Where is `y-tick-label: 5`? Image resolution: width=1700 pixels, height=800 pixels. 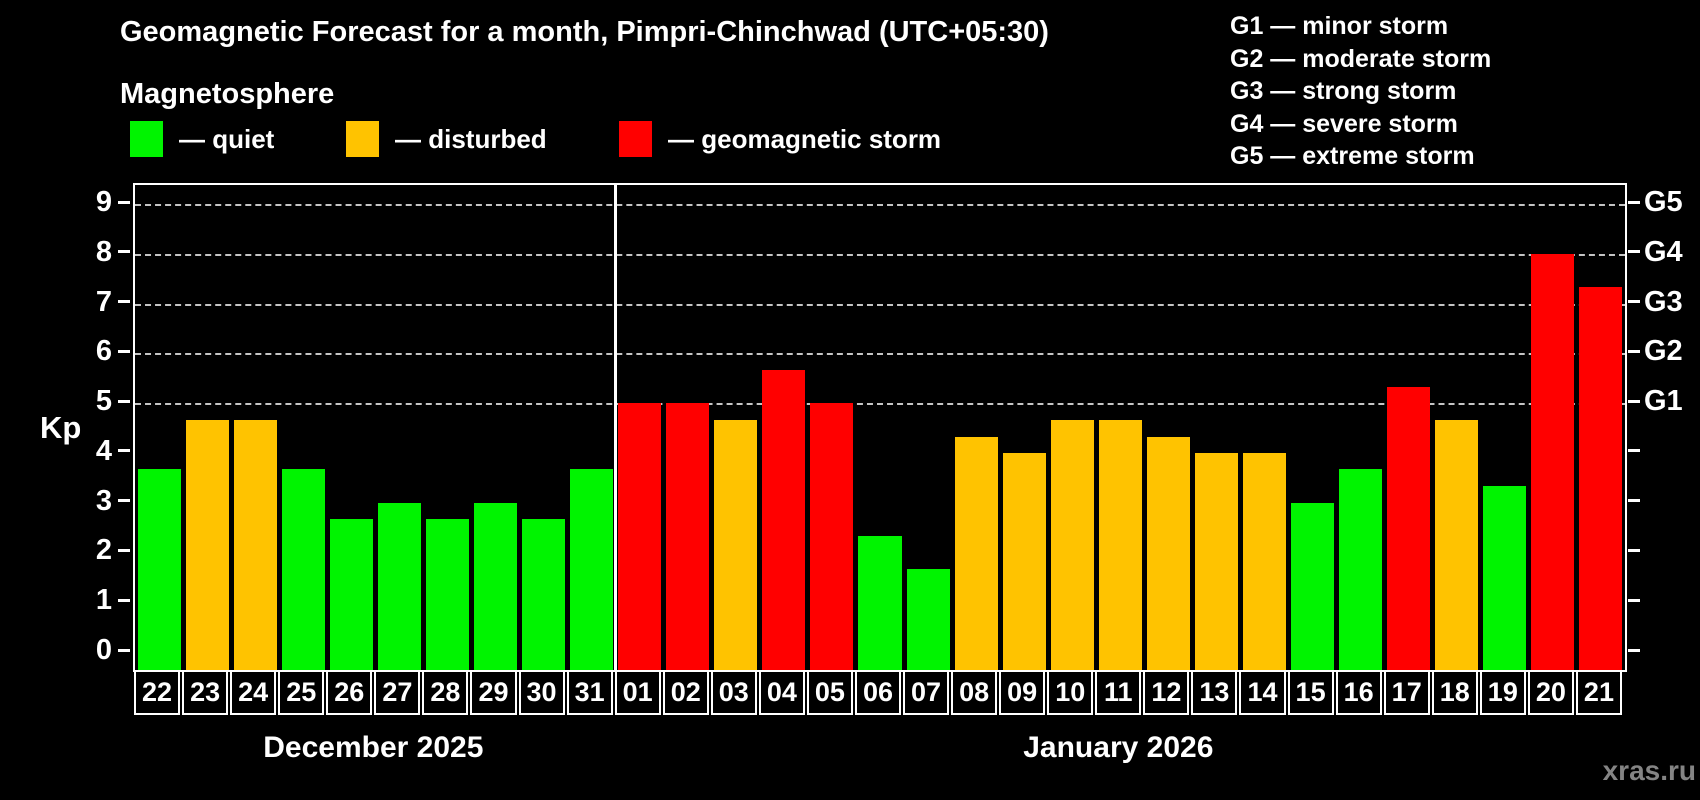
y-tick-label: 5 is located at coordinates (103, 401).